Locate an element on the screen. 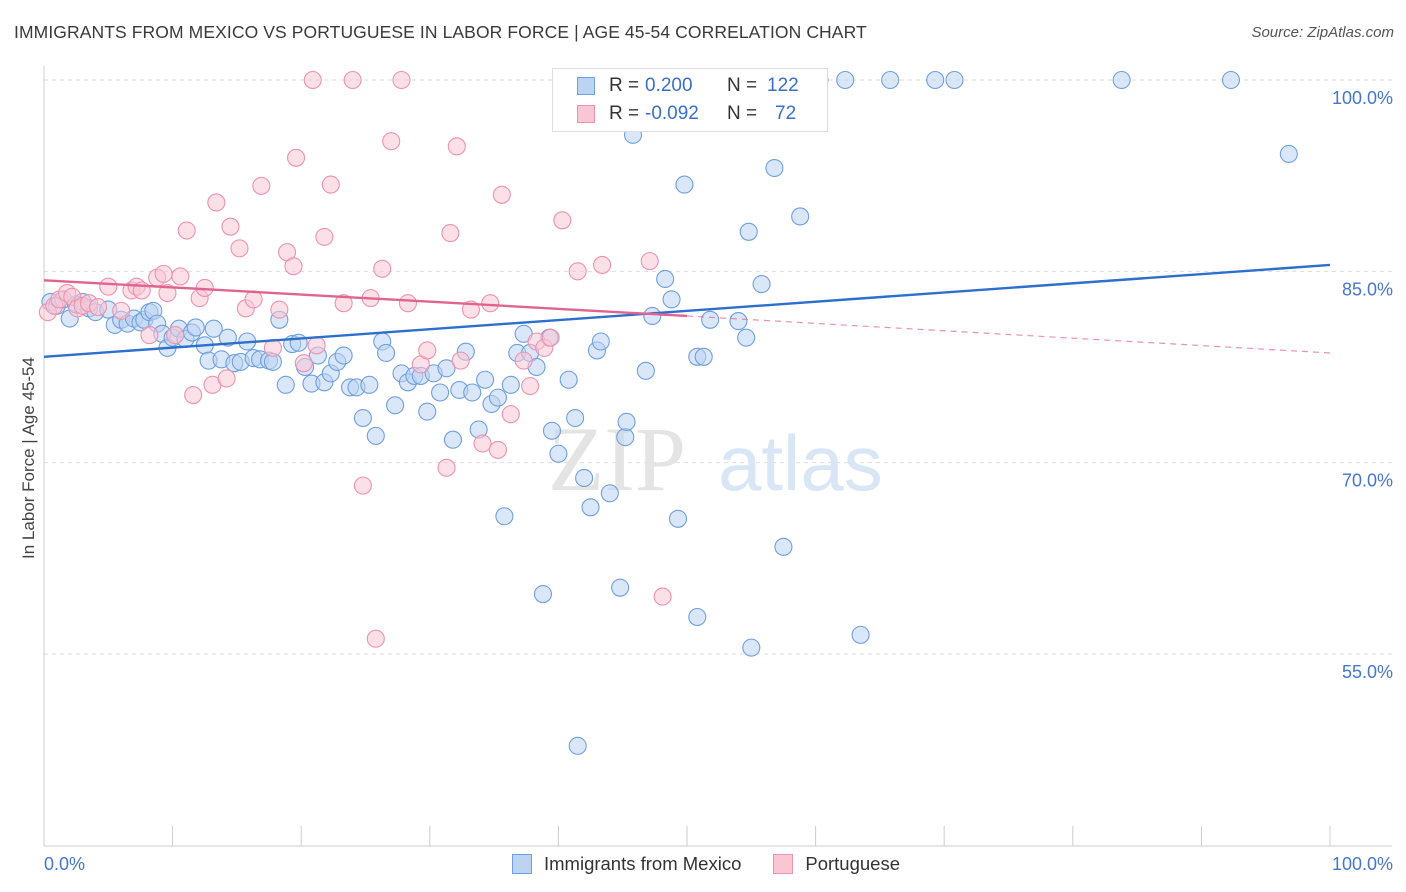  y-tick-label: 70.0% is located at coordinates (1367, 481).